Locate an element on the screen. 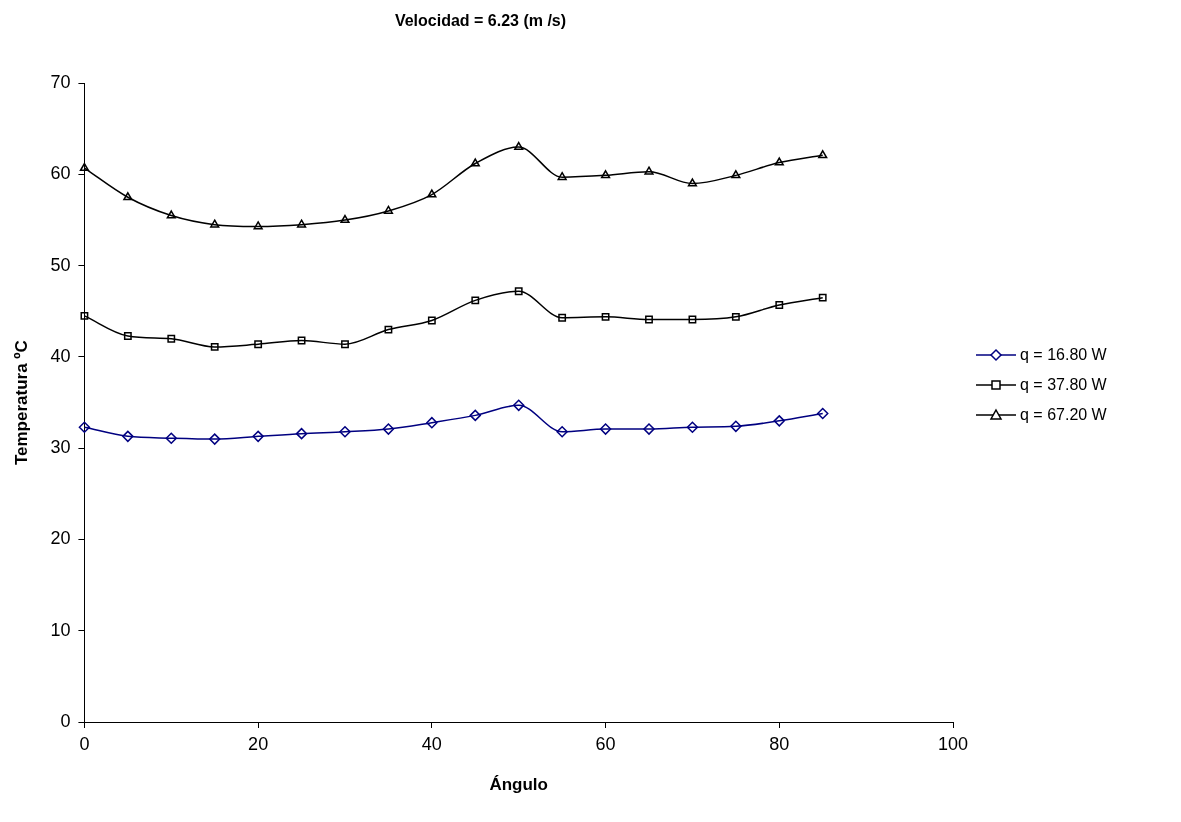 The height and width of the screenshot is (822, 1181). x-tick-label: 20 is located at coordinates (258, 743).